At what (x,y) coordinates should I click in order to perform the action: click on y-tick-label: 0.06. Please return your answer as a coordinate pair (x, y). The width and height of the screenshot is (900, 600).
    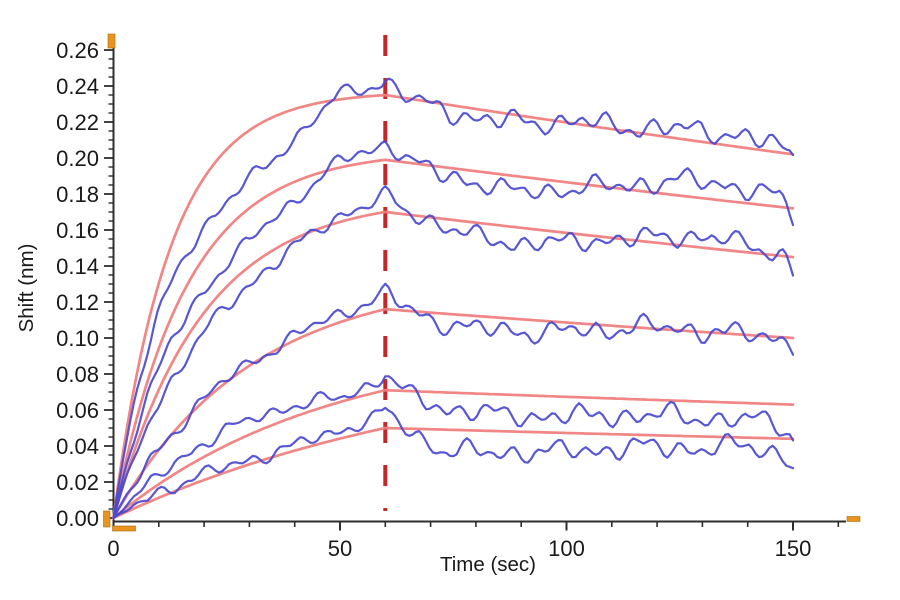
    Looking at the image, I should click on (77, 410).